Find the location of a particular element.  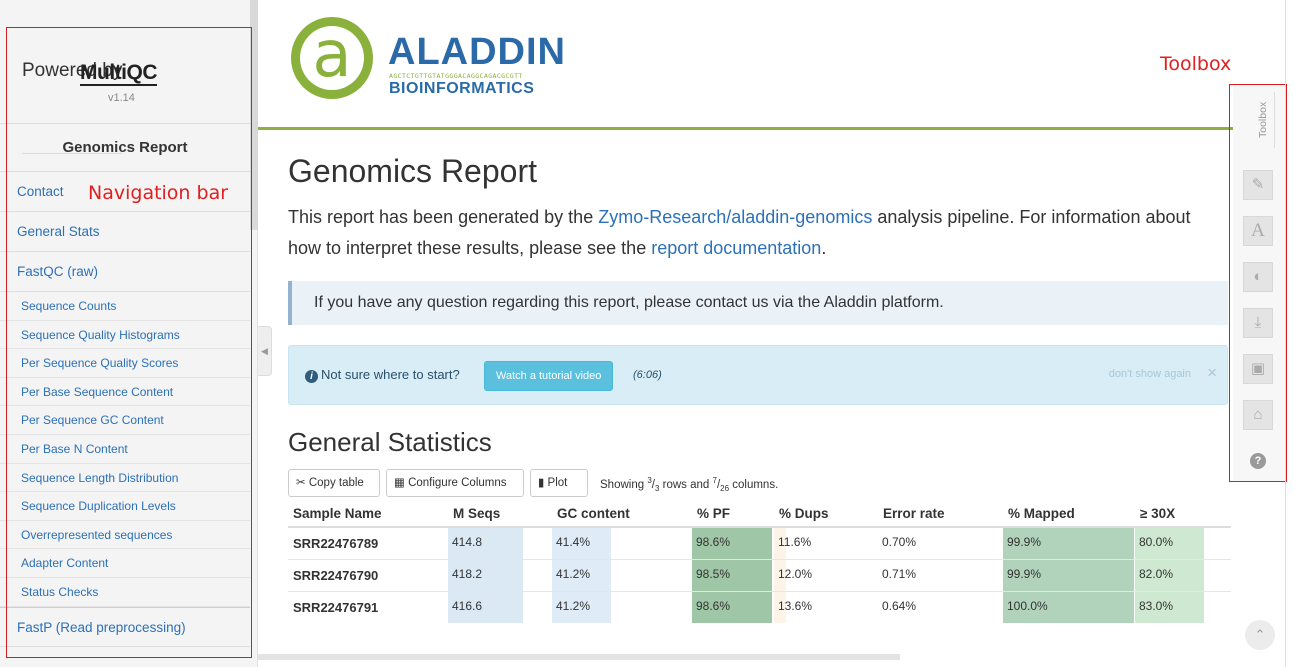

highlight-pin-button: ✎ is located at coordinates (1258, 185).